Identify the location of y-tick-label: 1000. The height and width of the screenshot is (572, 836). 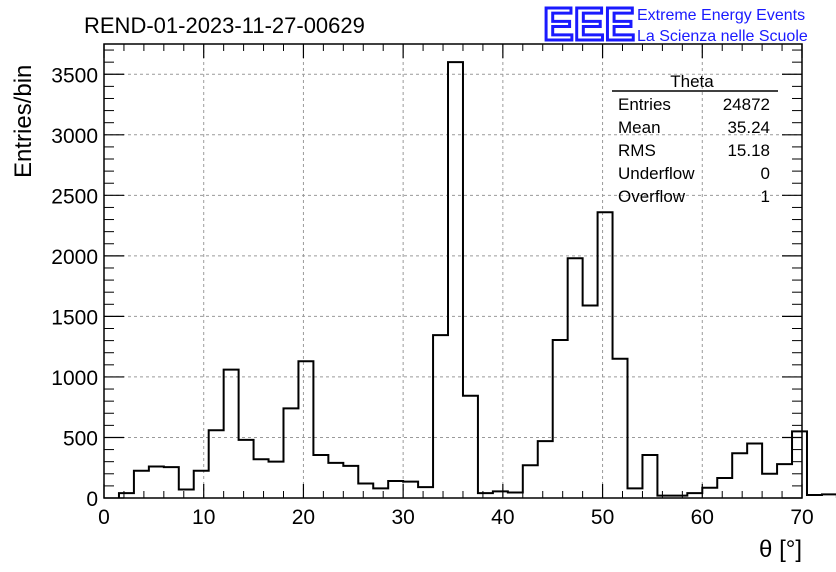
(74, 378).